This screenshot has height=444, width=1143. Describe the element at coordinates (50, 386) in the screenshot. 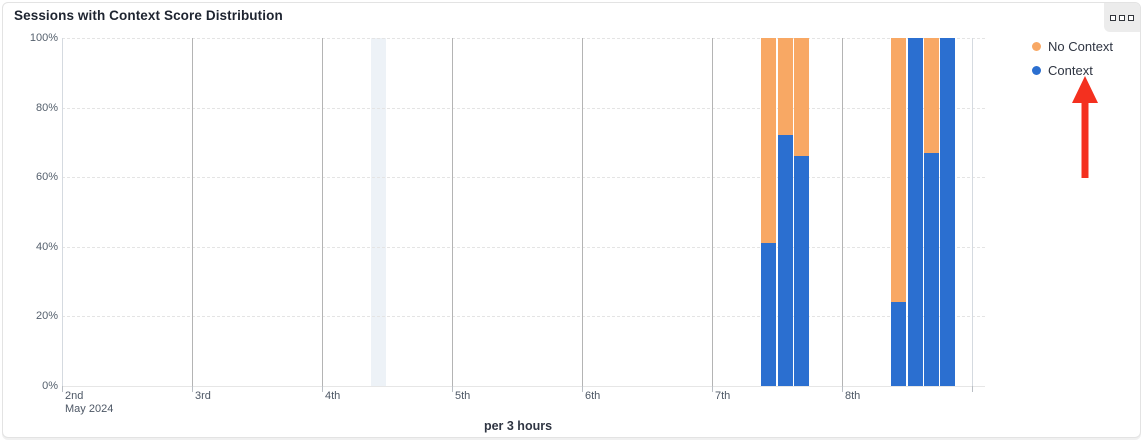

I see `y-axis-tick-label: 0%` at that location.